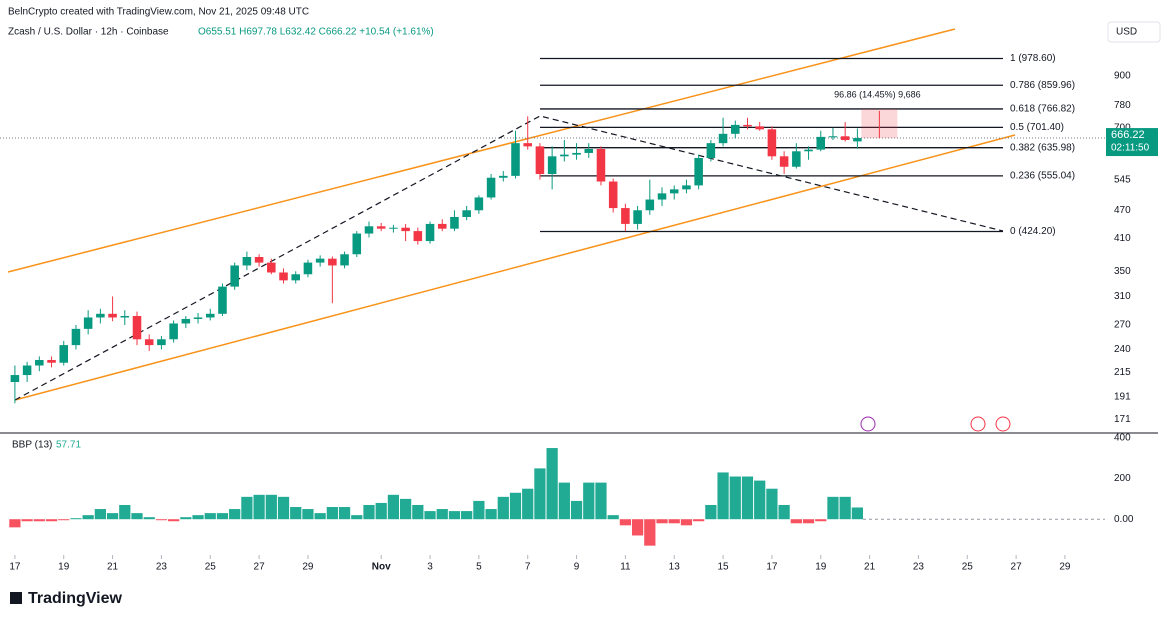 This screenshot has height=621, width=1166. I want to click on fib-label: 0.618 (766.82), so click(1042, 109).